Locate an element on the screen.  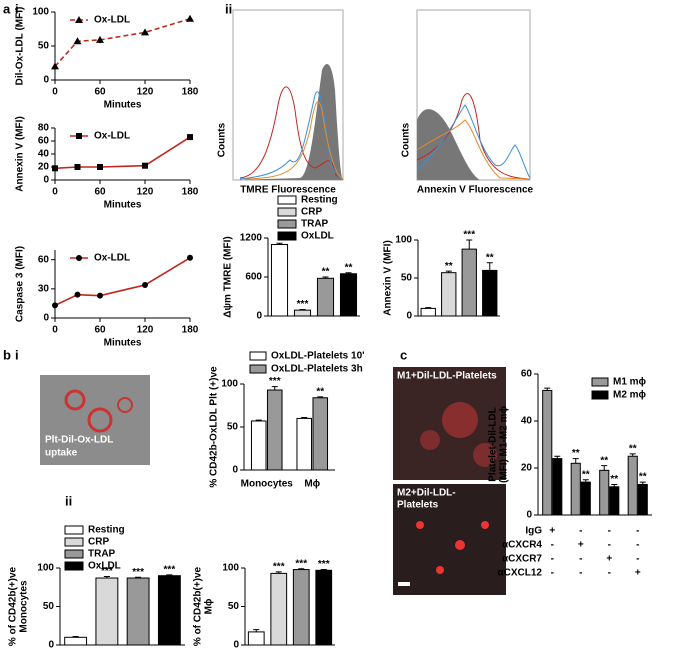
panel-label: a is located at coordinates (7, 8).